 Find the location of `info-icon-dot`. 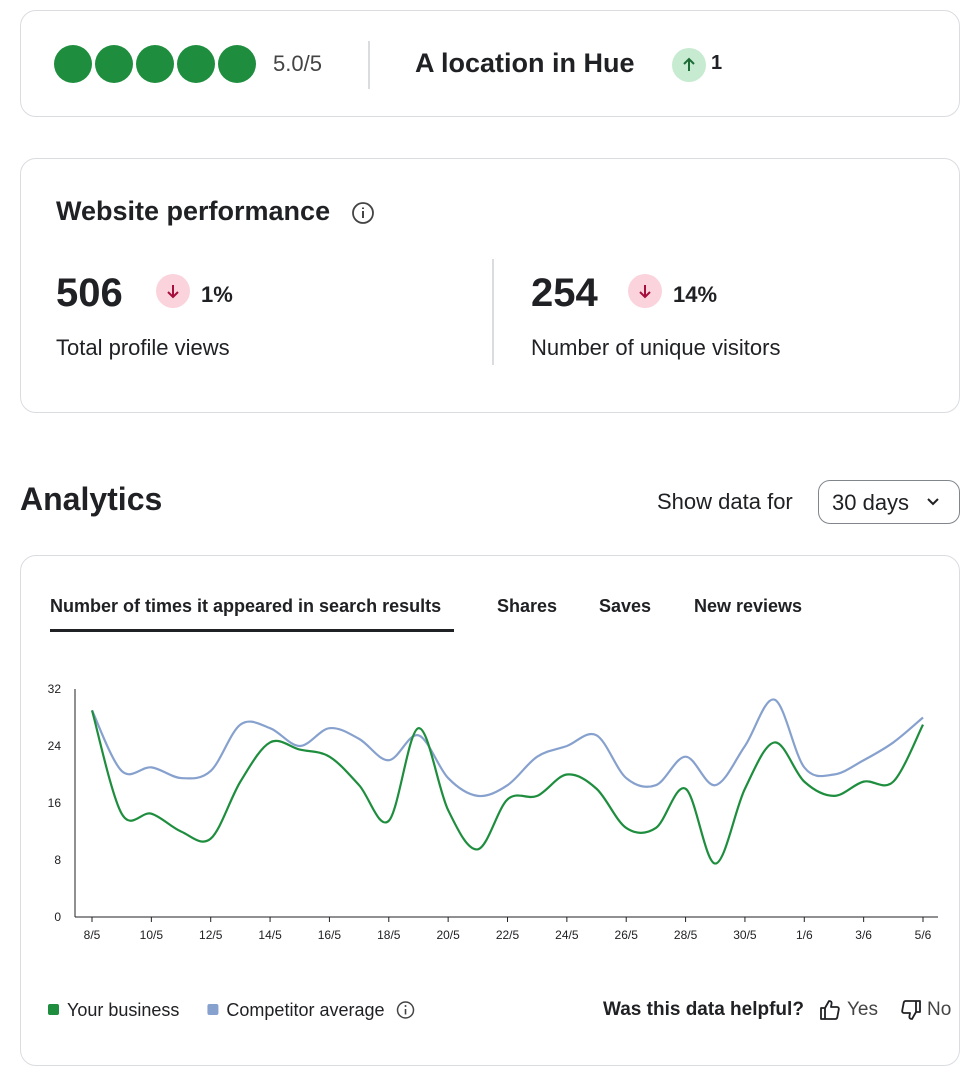

info-icon-dot is located at coordinates (405, 1006).